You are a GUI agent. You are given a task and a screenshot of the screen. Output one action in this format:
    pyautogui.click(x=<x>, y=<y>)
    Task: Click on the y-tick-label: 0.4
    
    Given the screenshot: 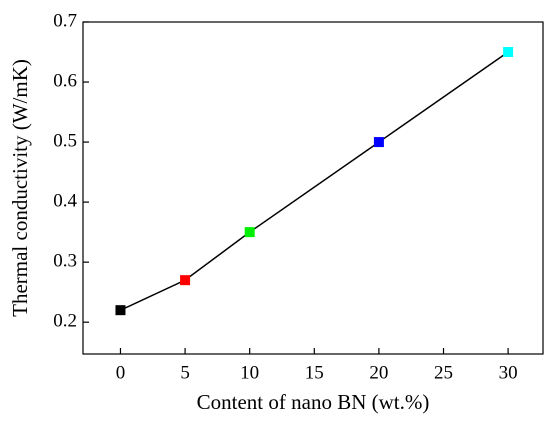 What is the action you would take?
    pyautogui.click(x=65, y=200)
    